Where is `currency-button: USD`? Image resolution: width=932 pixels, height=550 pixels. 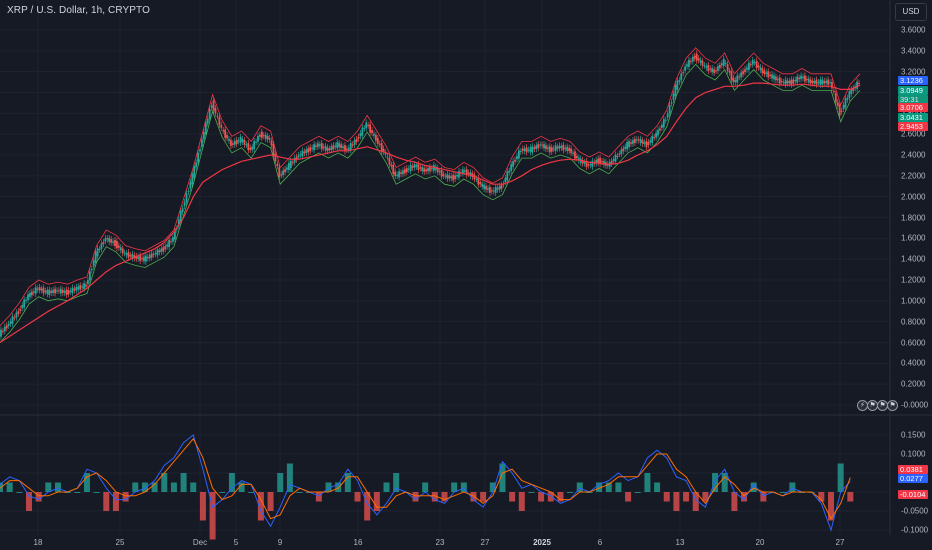 currency-button: USD is located at coordinates (911, 12).